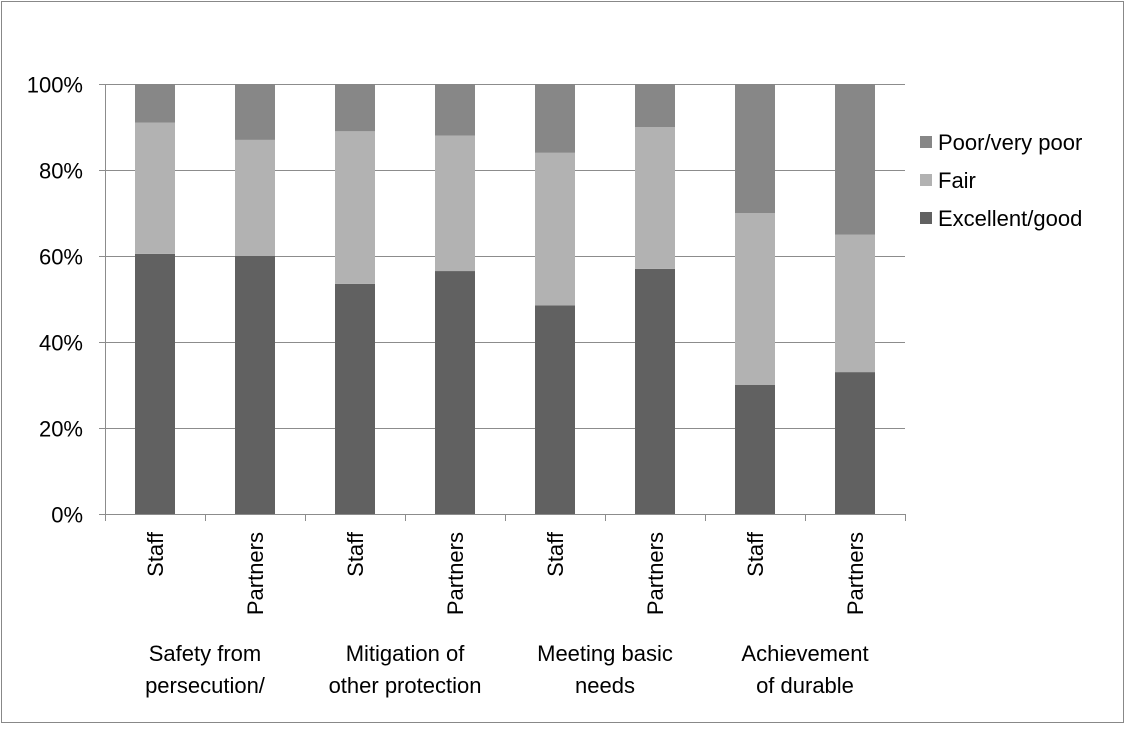  I want to click on group-label: of durable, so click(805, 685).